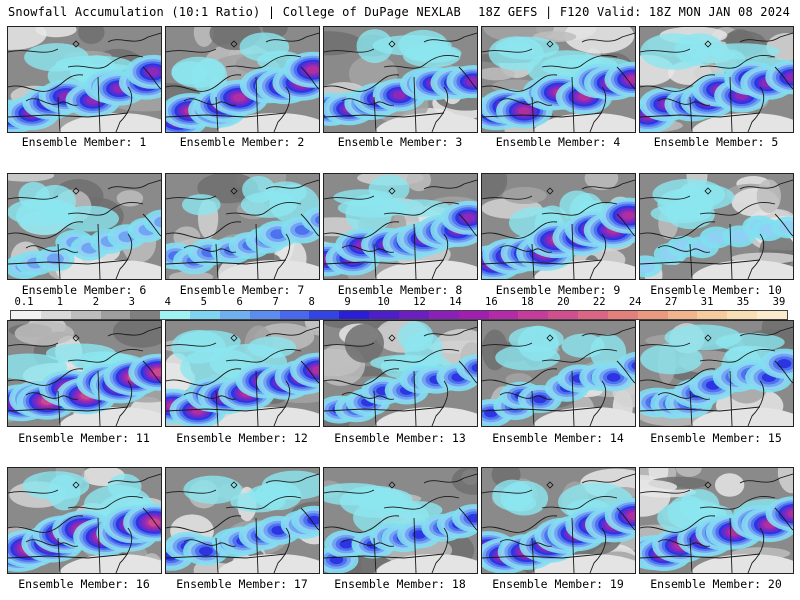 The image size is (800, 600). I want to click on ensemble-caption-15: Ensemble Member: 15, so click(716, 438).